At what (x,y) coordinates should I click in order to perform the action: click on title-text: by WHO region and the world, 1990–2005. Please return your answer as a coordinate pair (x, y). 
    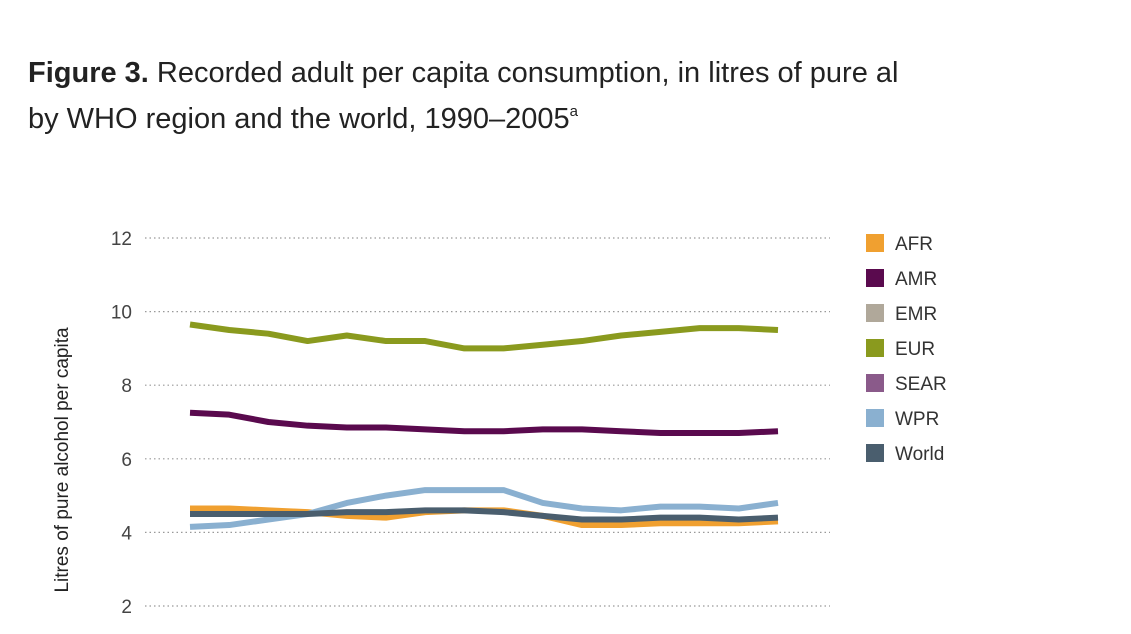
    Looking at the image, I should click on (299, 119).